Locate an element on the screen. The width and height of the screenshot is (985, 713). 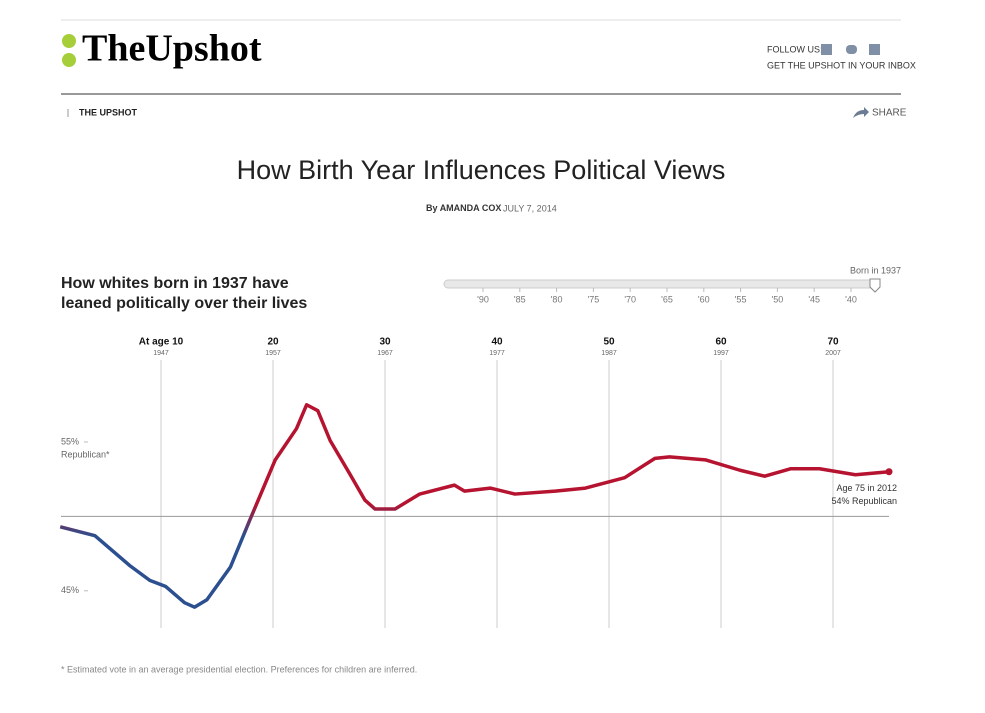
annotation: Age 75 in 2012 is located at coordinates (866, 488).